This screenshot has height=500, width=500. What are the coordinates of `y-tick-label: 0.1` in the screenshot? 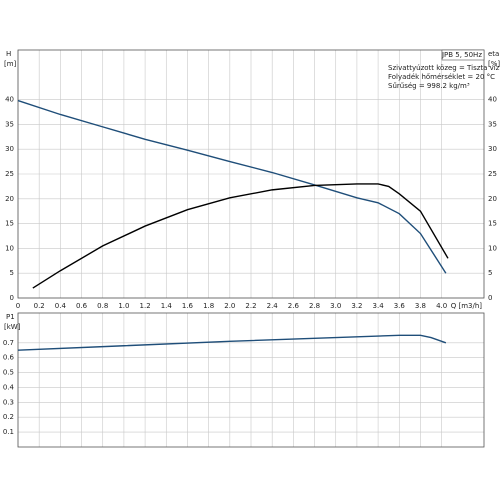 It's located at (8, 432).